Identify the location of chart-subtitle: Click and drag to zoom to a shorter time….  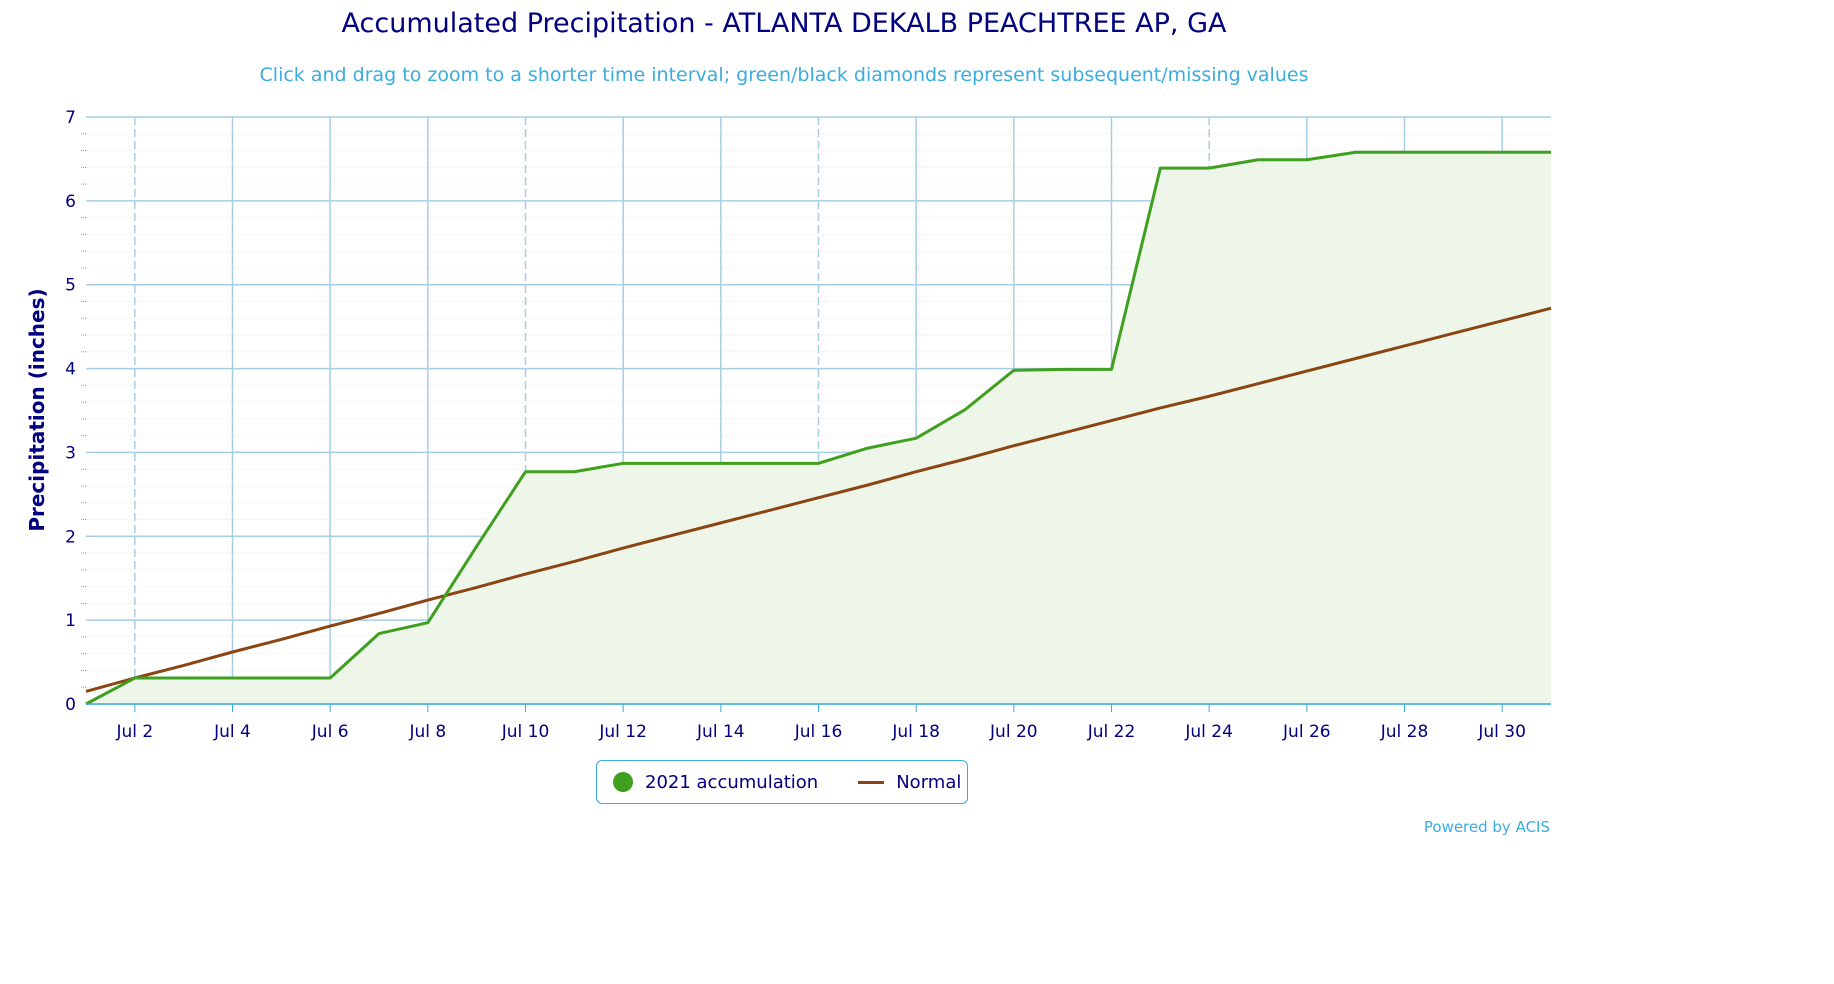
(784, 75).